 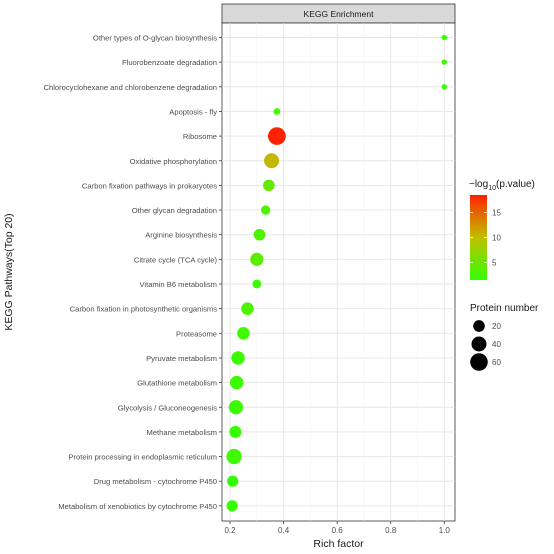 I want to click on x-axis-ticks: 0.2 0.4 0.6 0.8 1.0, so click(x=337, y=528).